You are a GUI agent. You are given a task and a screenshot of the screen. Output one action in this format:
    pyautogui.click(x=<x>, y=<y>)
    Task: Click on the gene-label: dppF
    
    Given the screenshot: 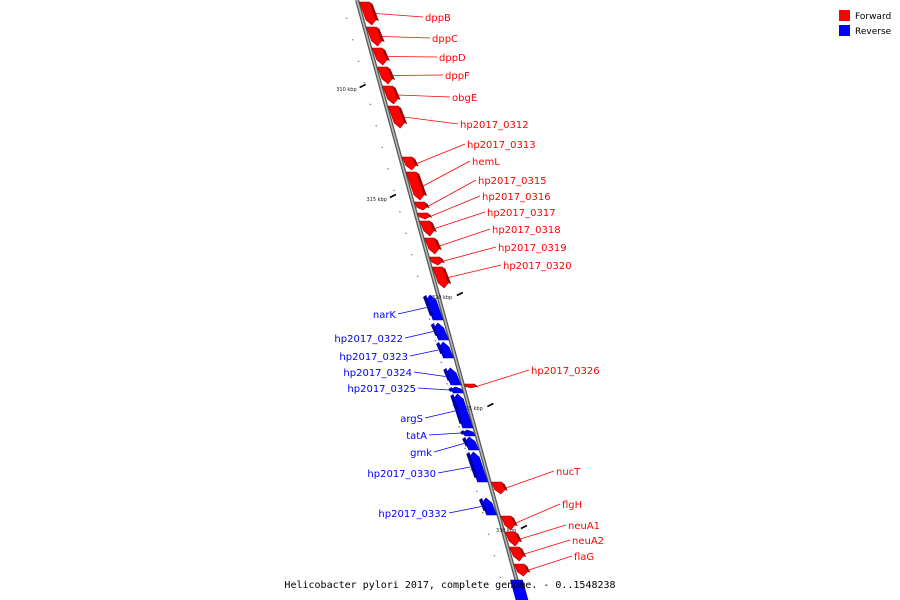 What is the action you would take?
    pyautogui.click(x=457, y=76)
    